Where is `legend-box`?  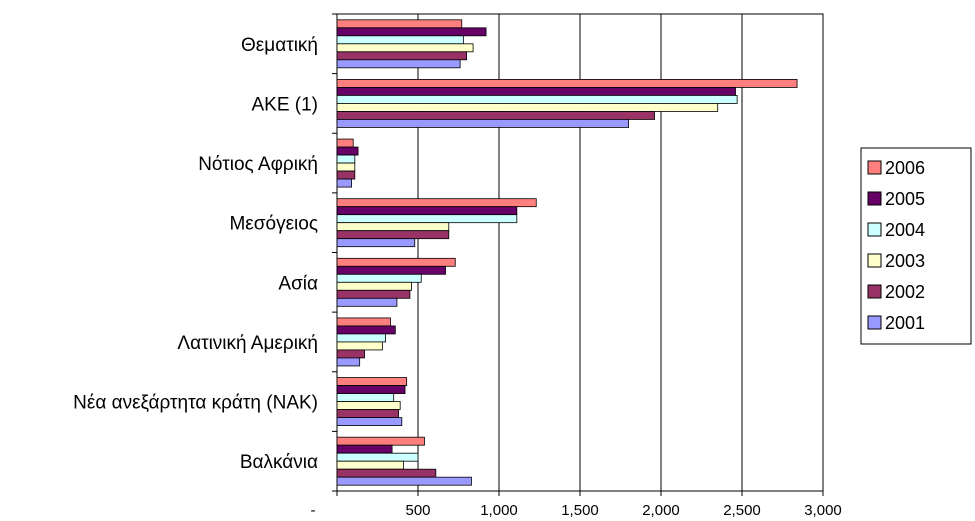 legend-box is located at coordinates (916, 246).